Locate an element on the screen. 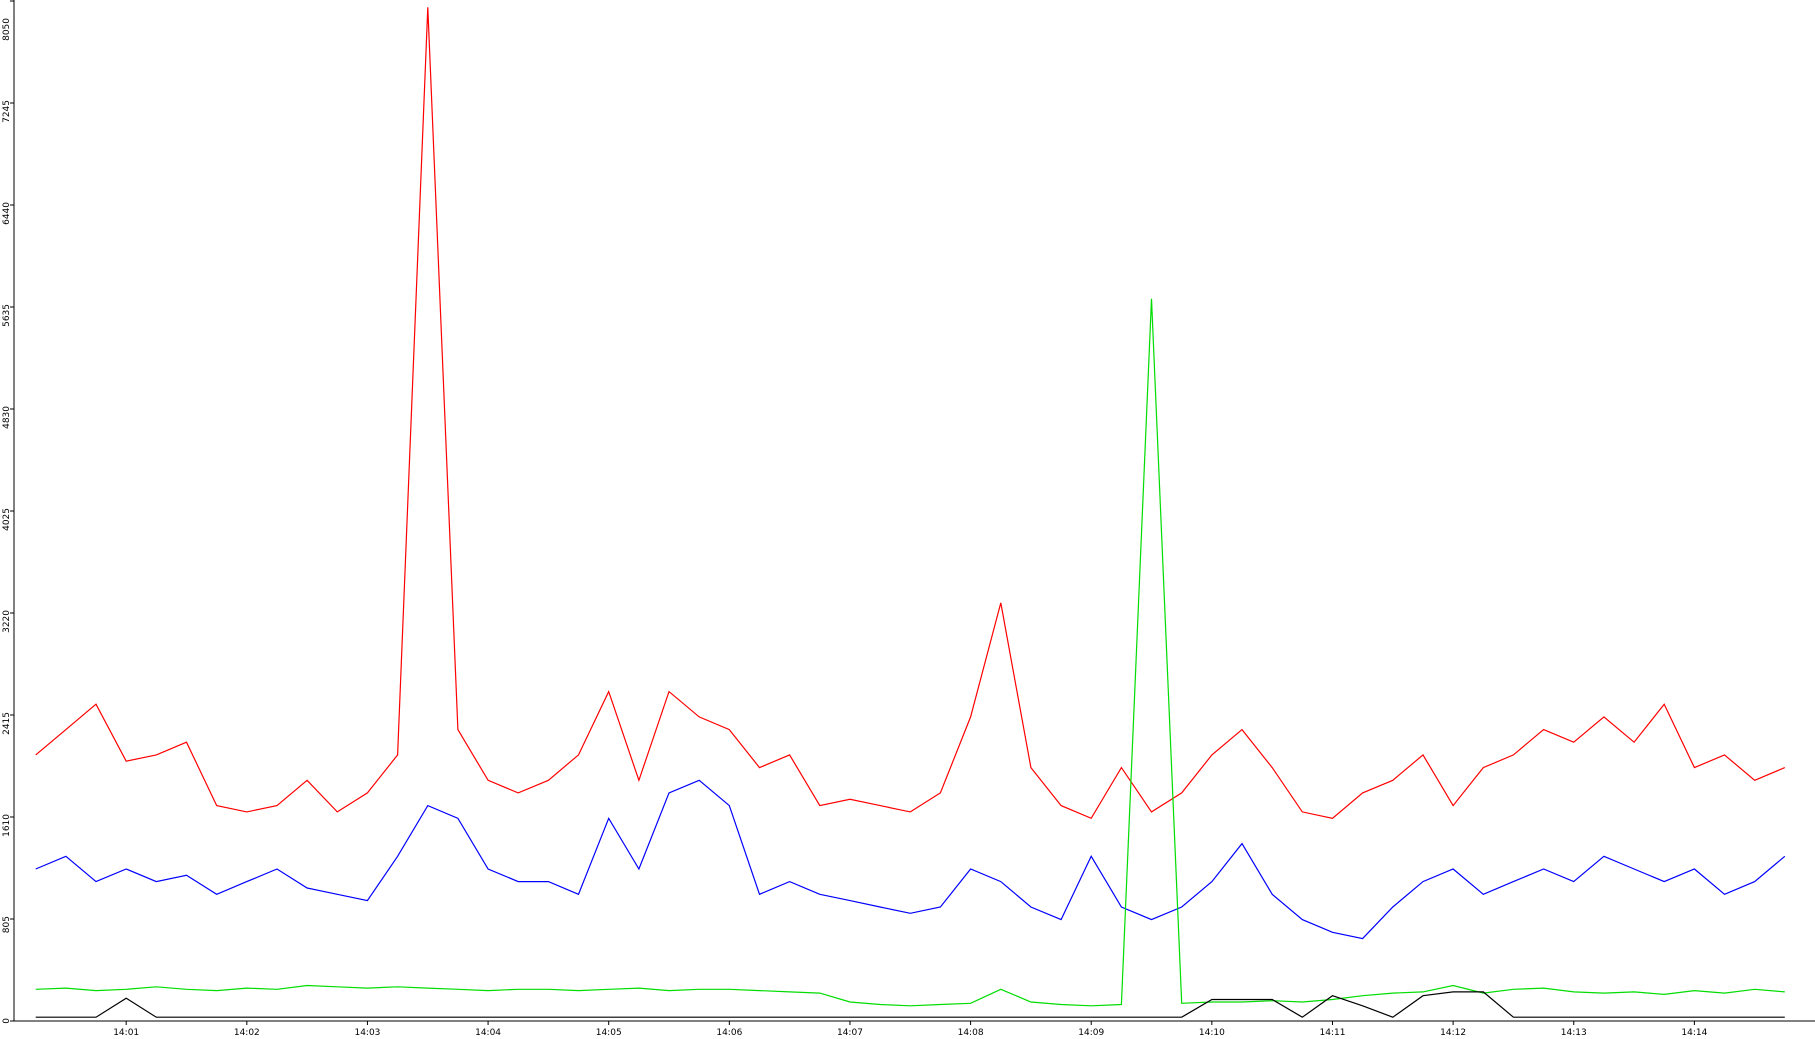  x-tick-label: 14:08 is located at coordinates (971, 1033).